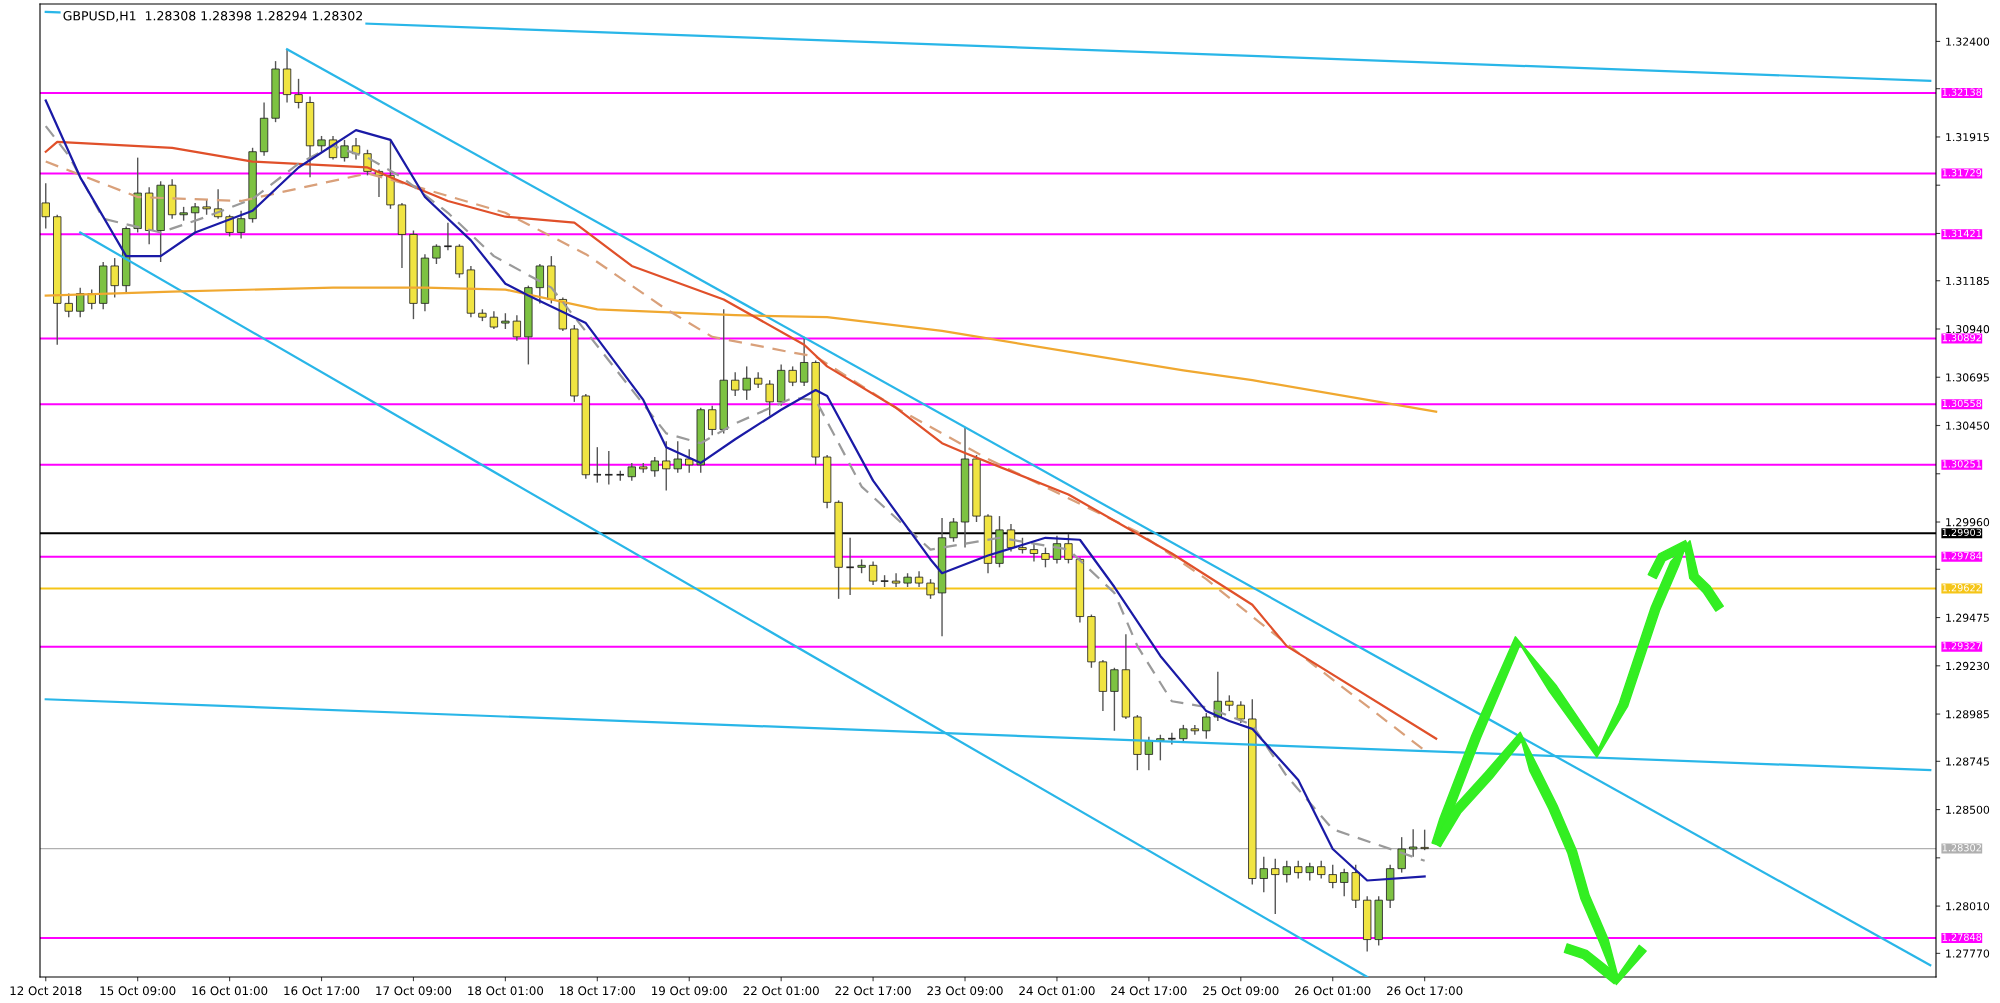 The image size is (2000, 1003). What do you see at coordinates (1967, 137) in the screenshot?
I see `y-tick-label: 1.31915` at bounding box center [1967, 137].